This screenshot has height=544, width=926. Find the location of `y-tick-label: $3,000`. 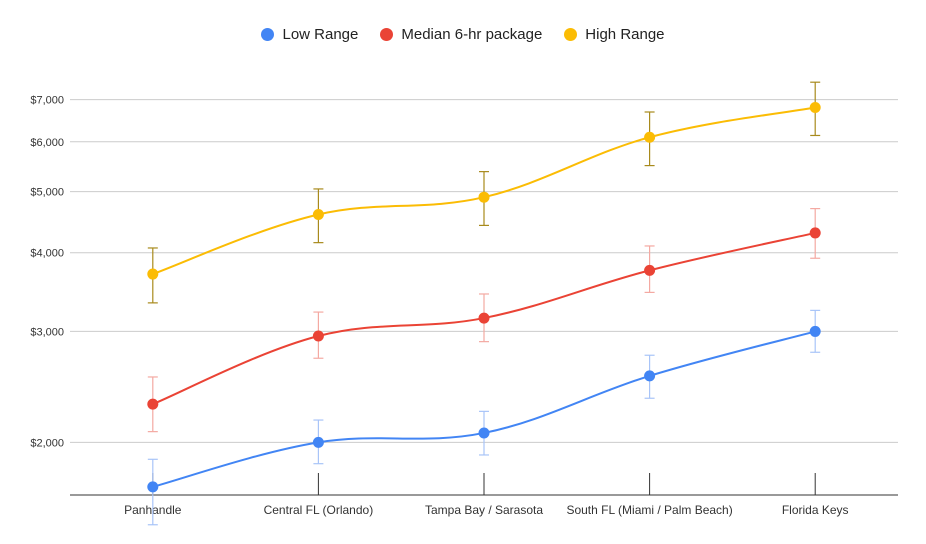

y-tick-label: $3,000 is located at coordinates (47, 332).